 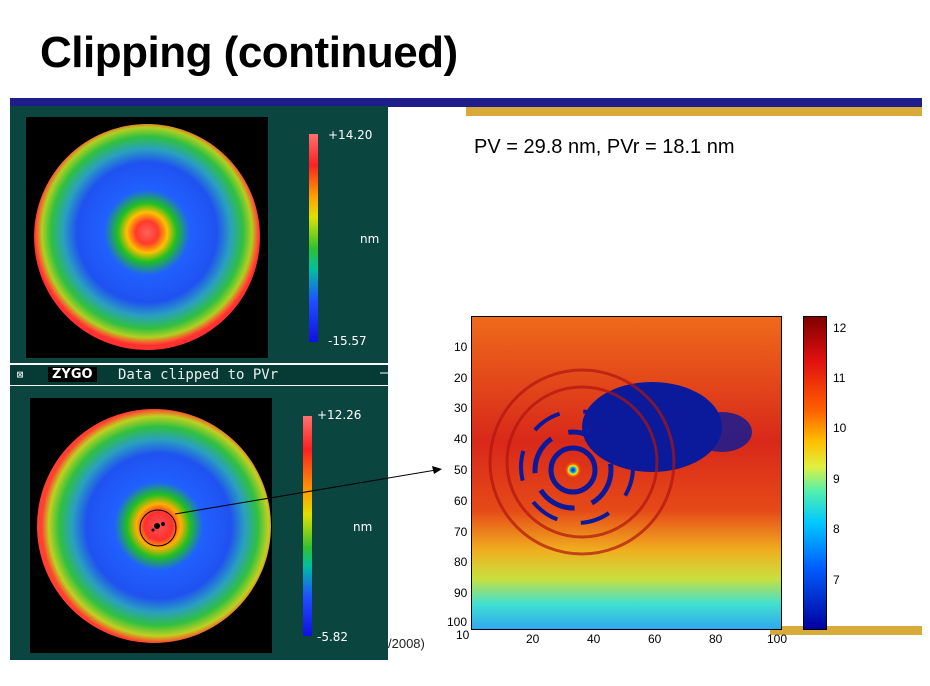 What do you see at coordinates (347, 341) in the screenshot?
I see `zygo-top-min-label: -15.57` at bounding box center [347, 341].